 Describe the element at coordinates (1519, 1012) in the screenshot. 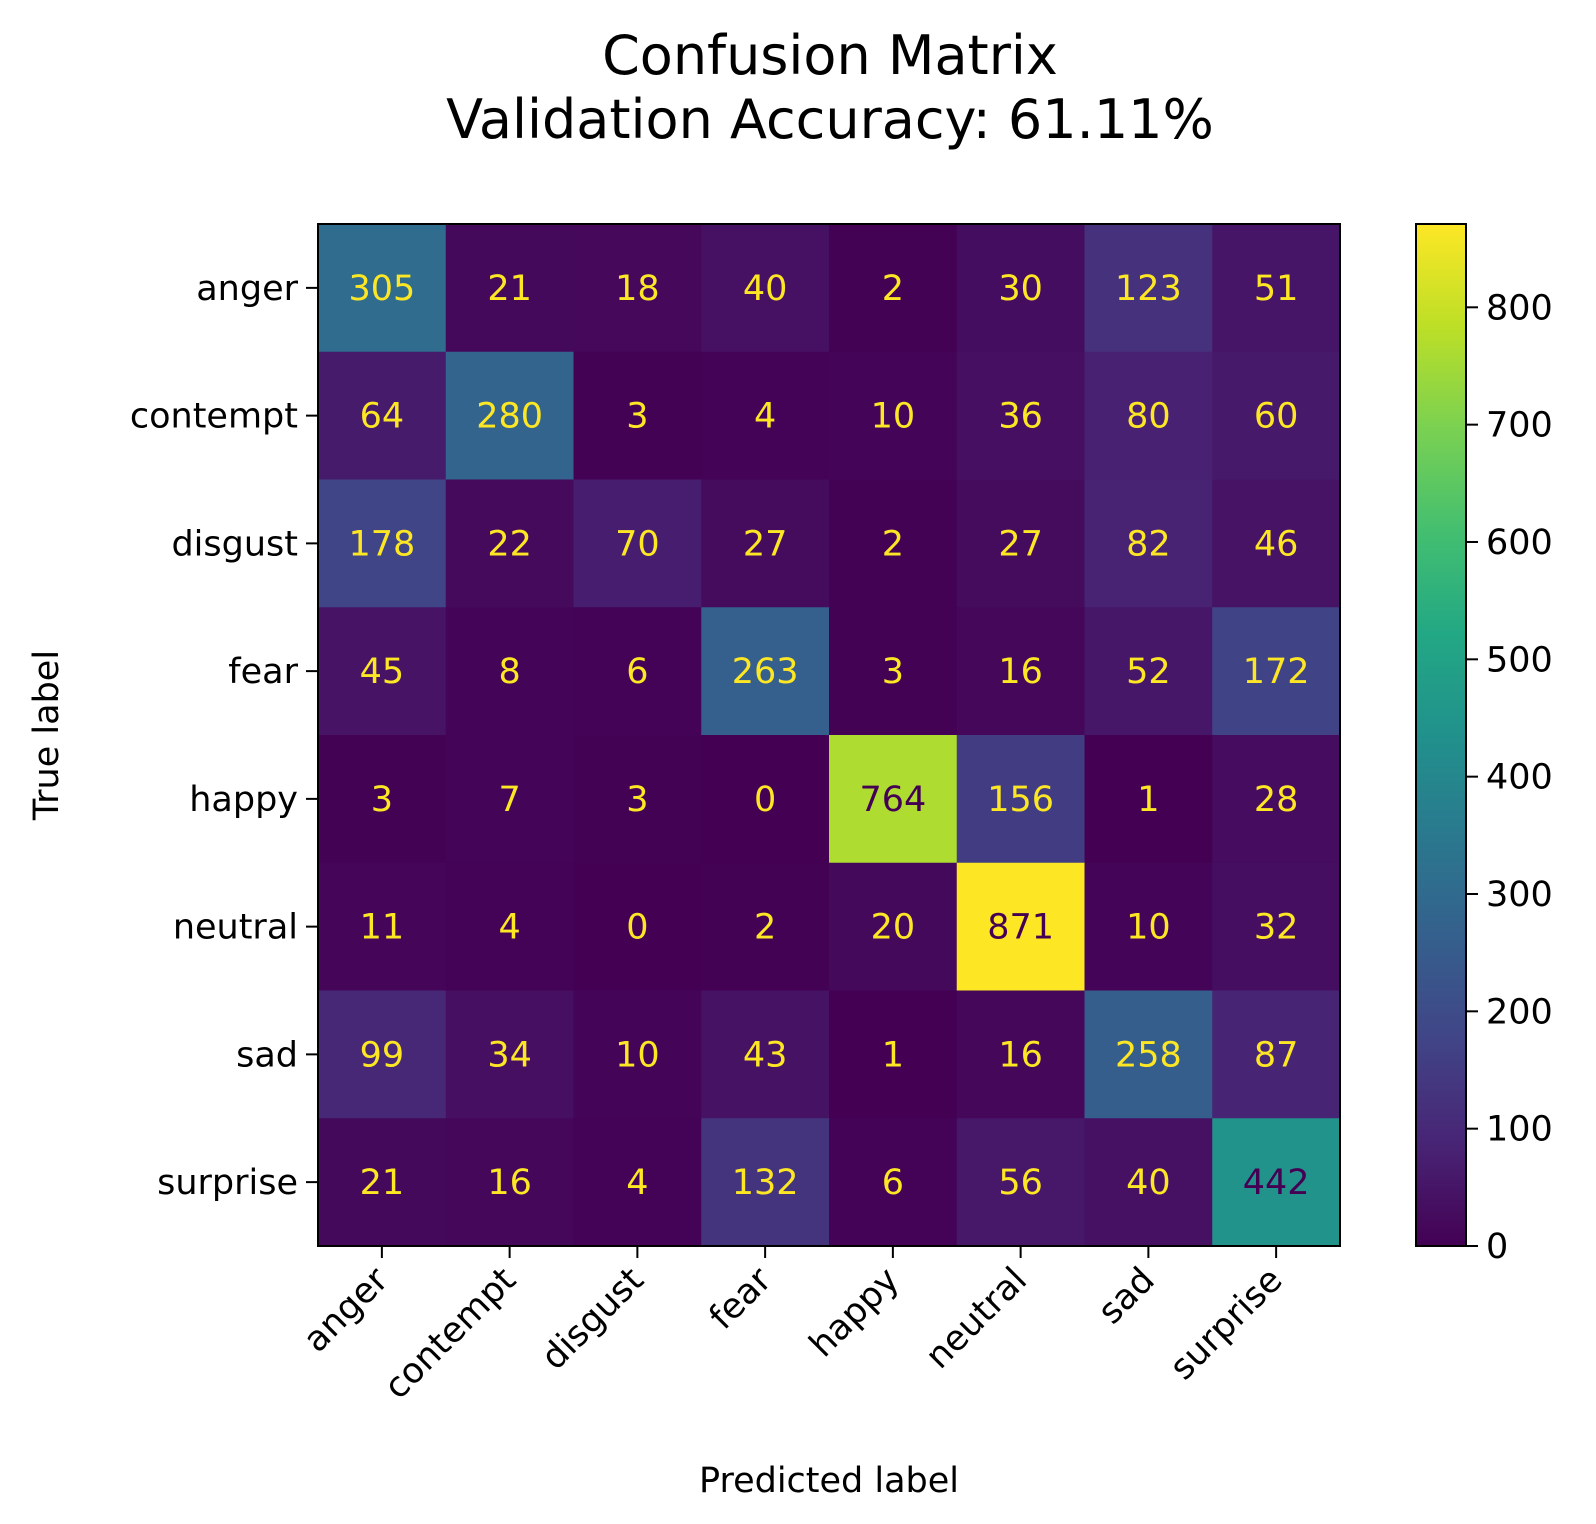

I see `colorbar-tick-label: 200` at that location.